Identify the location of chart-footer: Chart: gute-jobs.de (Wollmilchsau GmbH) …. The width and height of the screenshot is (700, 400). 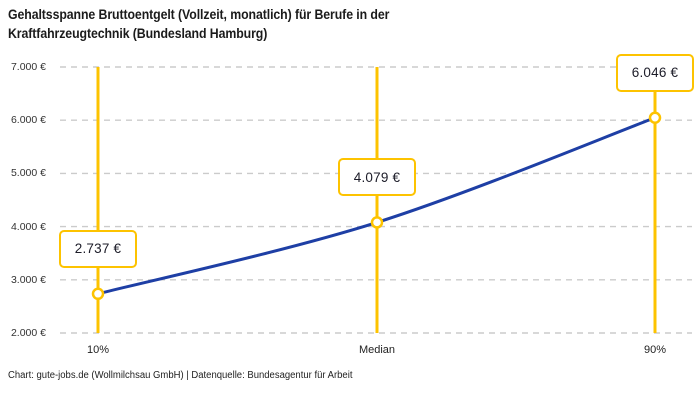
(180, 375).